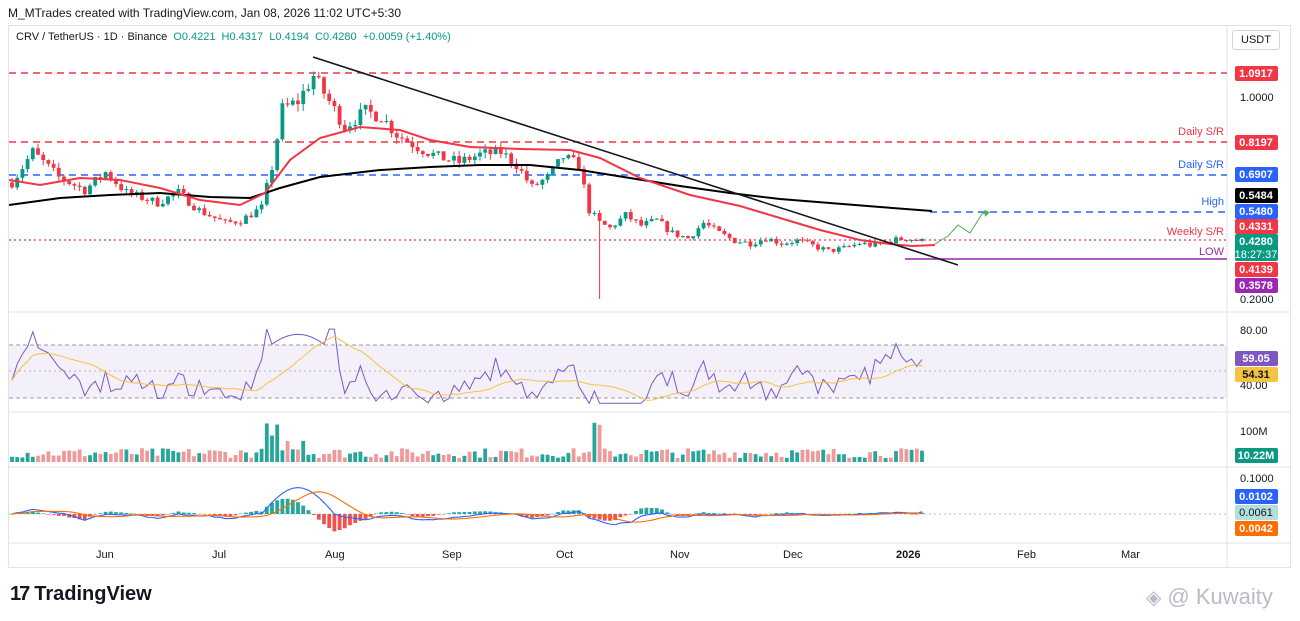  I want to click on badge-0.8197: 0.8197, so click(1256, 143).